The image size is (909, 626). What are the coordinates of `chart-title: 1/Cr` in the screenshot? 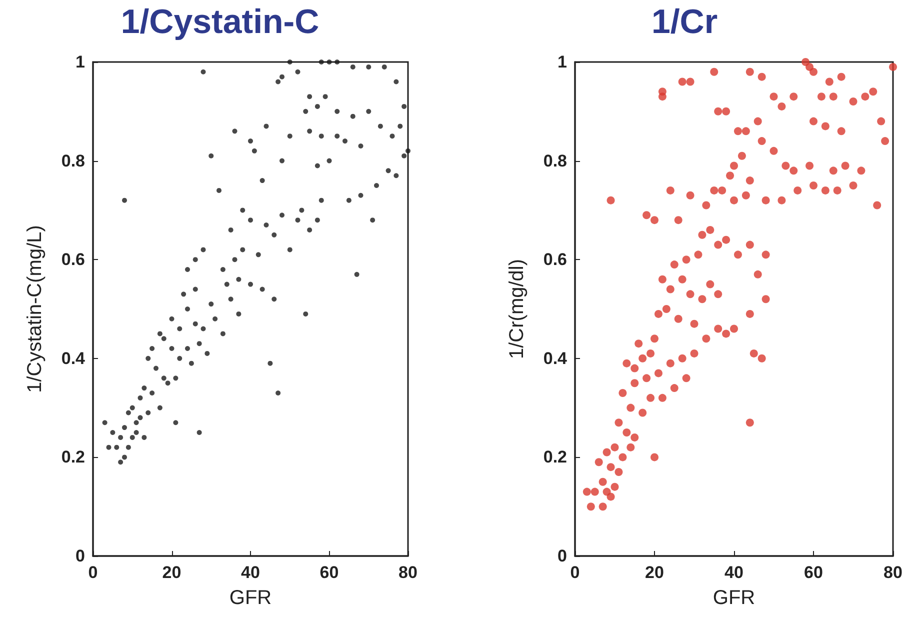 It's located at (684, 22).